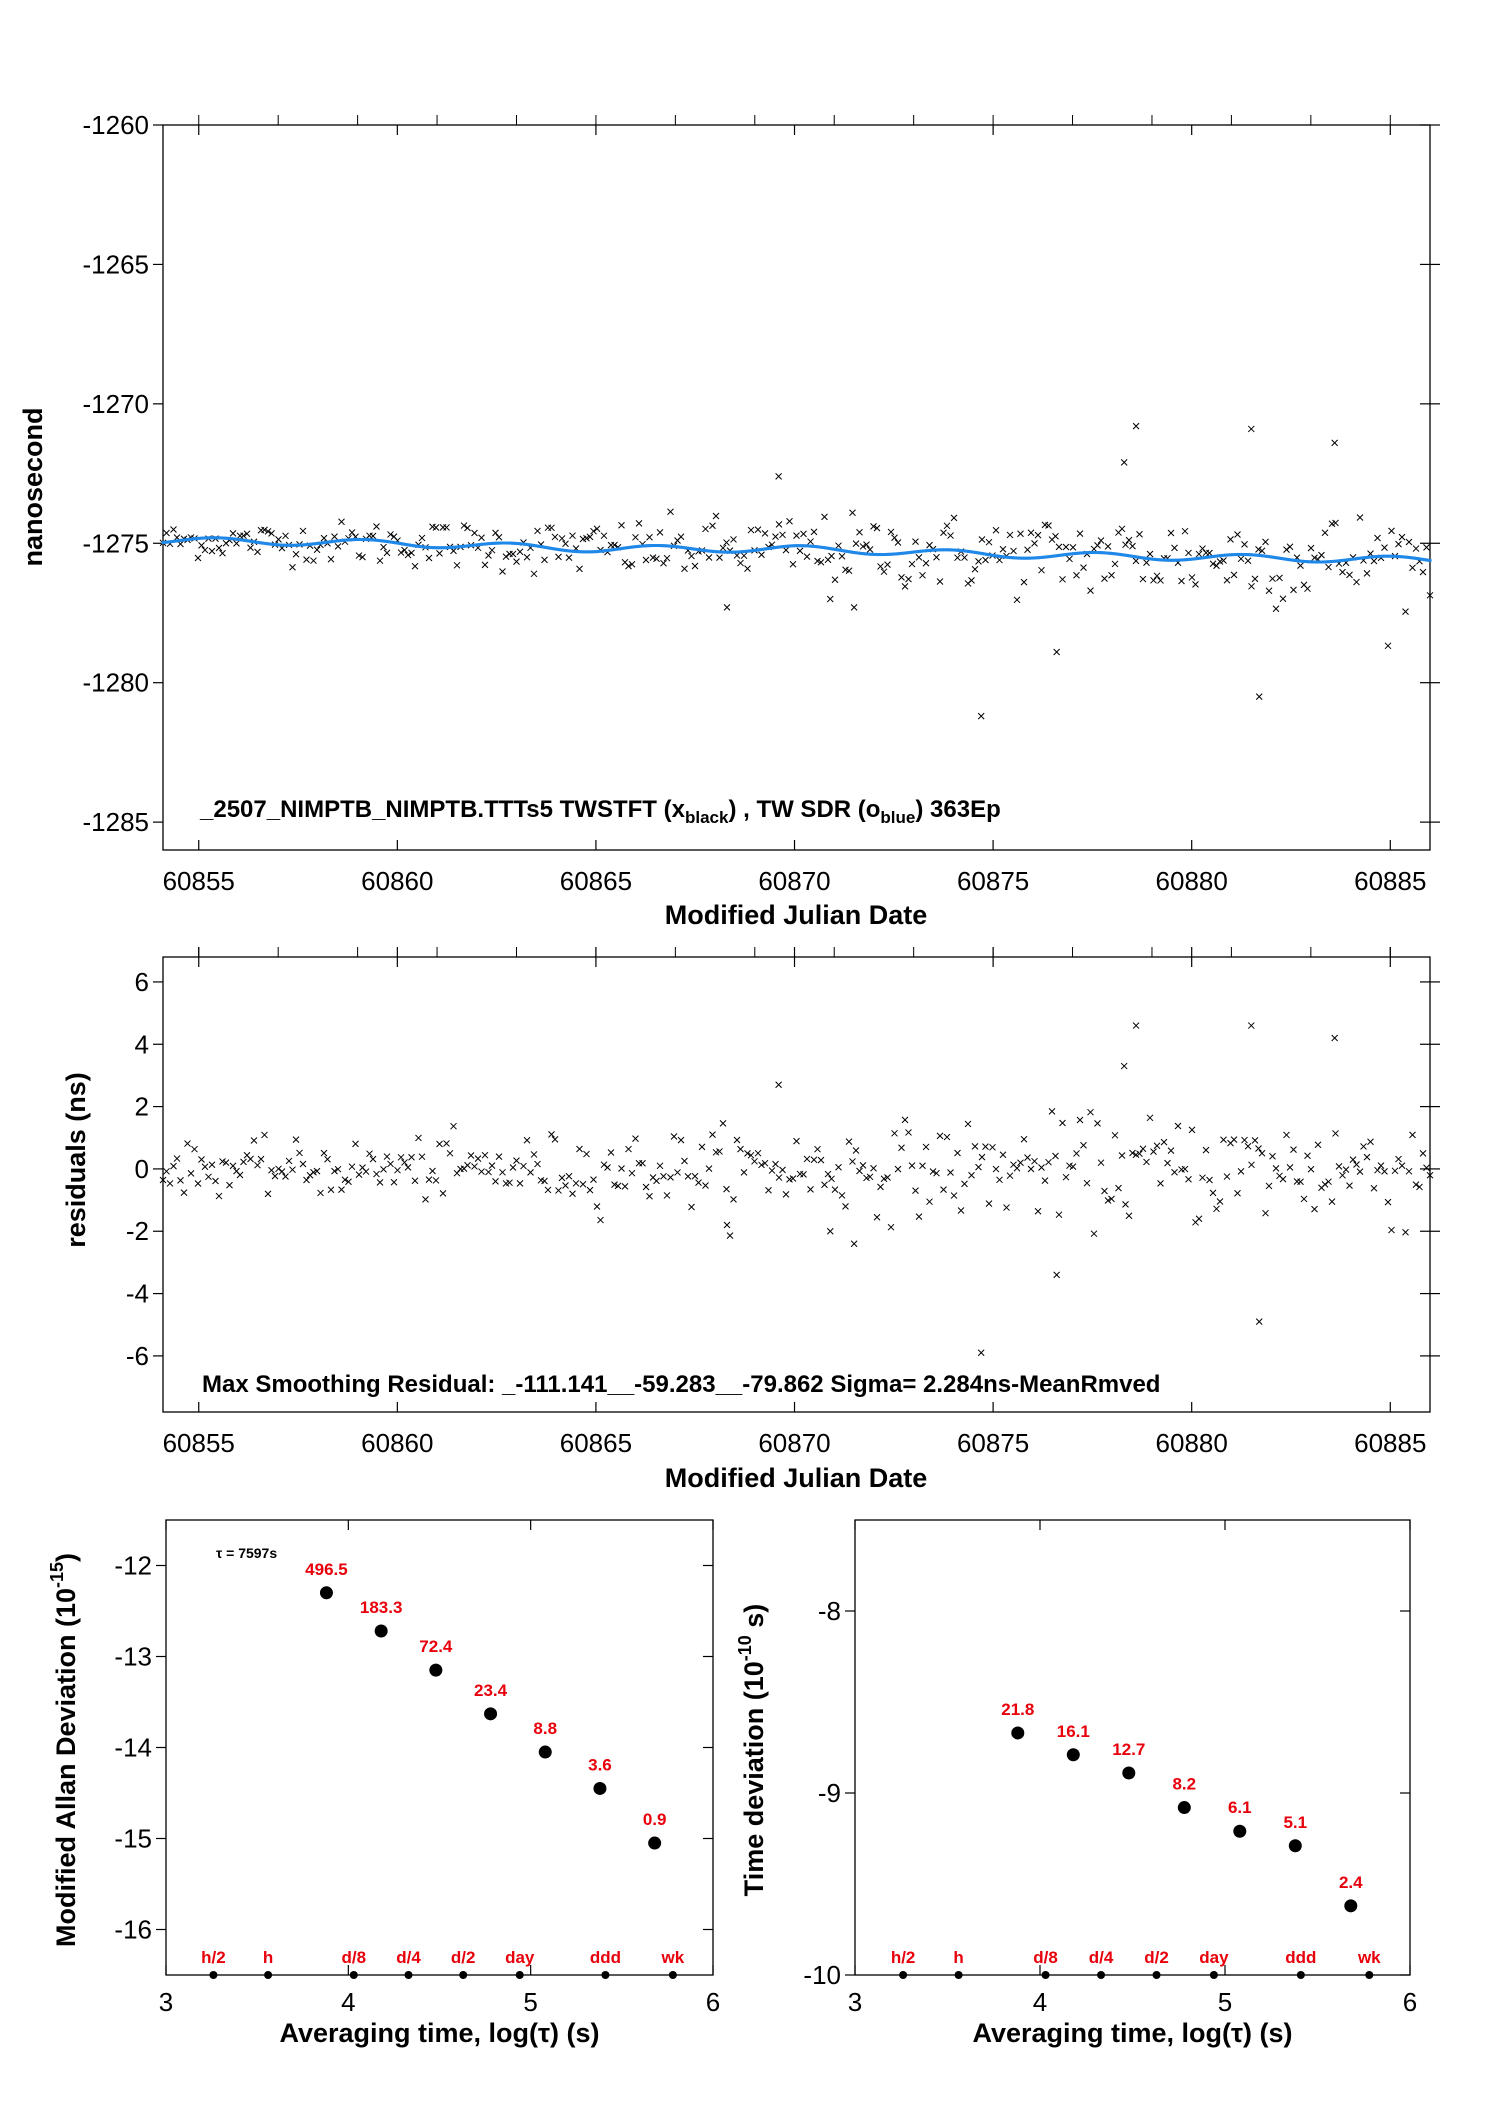 The height and width of the screenshot is (2105, 1488). Describe the element at coordinates (1101, 1975) in the screenshot. I see `tau-marker` at that location.